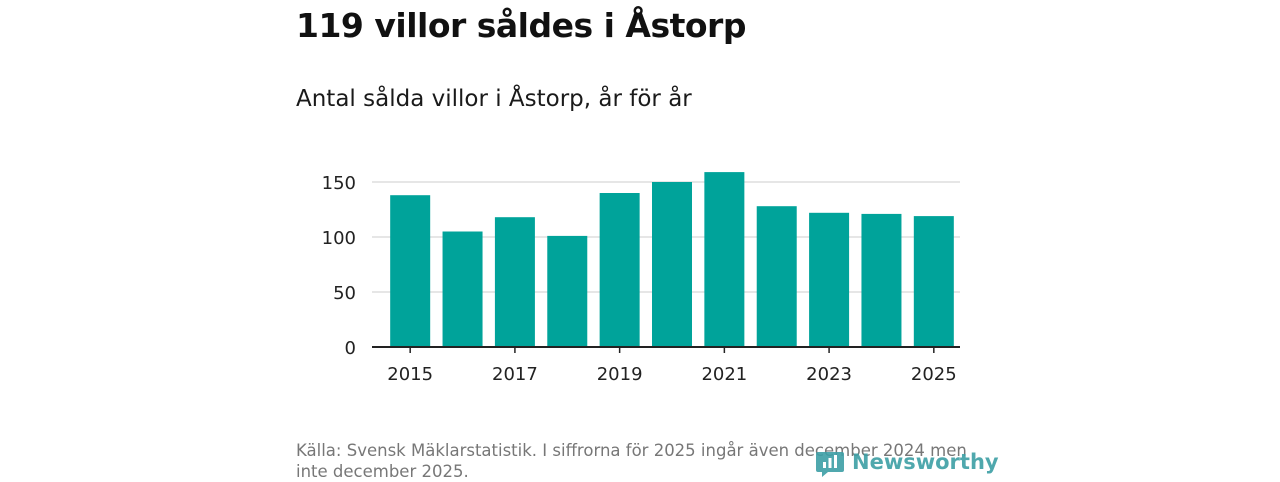  What do you see at coordinates (829, 374) in the screenshot?
I see `x-tick-label: 2023` at bounding box center [829, 374].